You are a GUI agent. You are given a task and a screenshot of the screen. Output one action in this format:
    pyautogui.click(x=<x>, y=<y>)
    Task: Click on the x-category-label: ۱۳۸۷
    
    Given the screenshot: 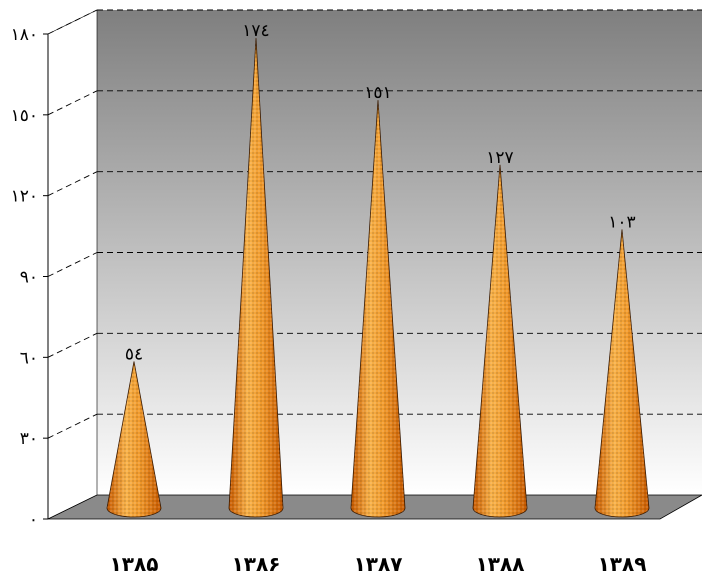 What is the action you would take?
    pyautogui.click(x=378, y=564)
    